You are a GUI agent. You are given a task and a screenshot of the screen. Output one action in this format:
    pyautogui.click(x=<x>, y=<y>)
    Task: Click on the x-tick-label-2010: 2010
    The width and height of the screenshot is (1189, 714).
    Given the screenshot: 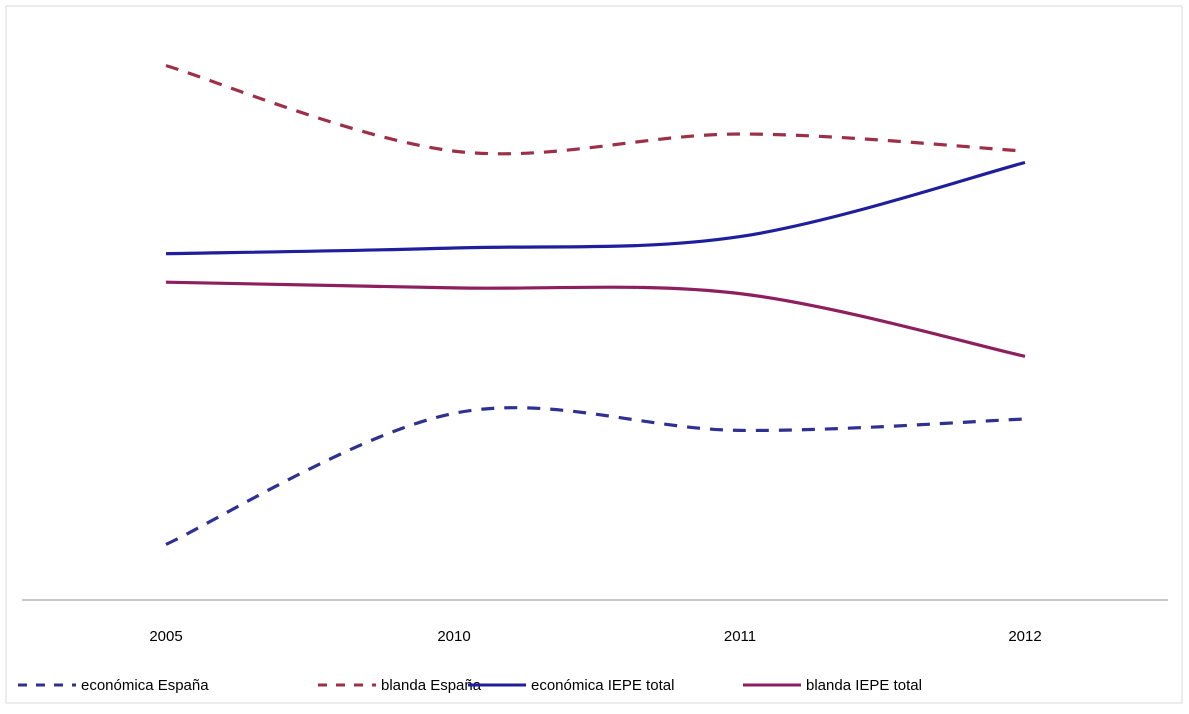 What is the action you would take?
    pyautogui.click(x=453, y=636)
    